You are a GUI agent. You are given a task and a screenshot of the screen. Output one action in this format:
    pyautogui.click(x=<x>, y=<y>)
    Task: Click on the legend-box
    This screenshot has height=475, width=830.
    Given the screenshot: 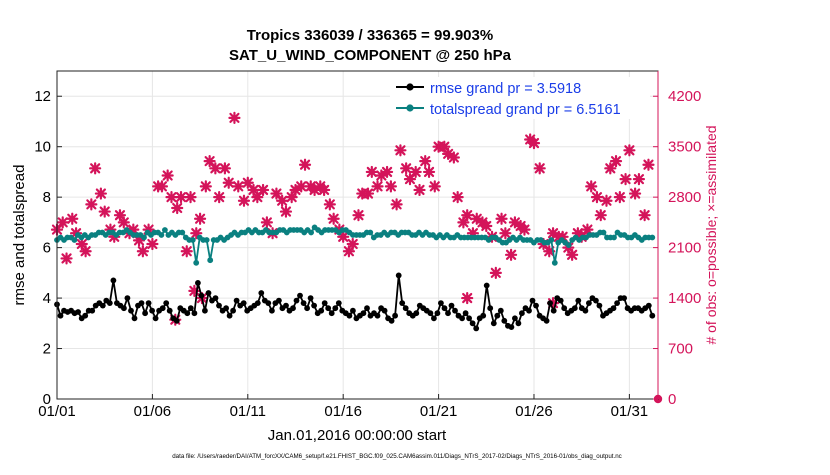 What is the action you would take?
    pyautogui.click(x=520, y=98)
    